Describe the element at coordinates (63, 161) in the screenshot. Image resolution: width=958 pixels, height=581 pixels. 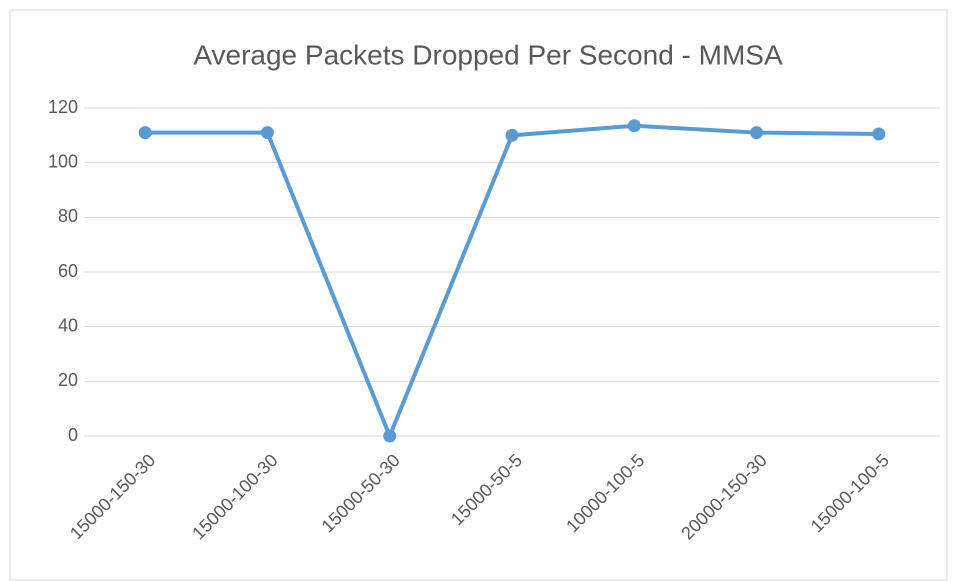
I see `y-tick-label: 100` at that location.